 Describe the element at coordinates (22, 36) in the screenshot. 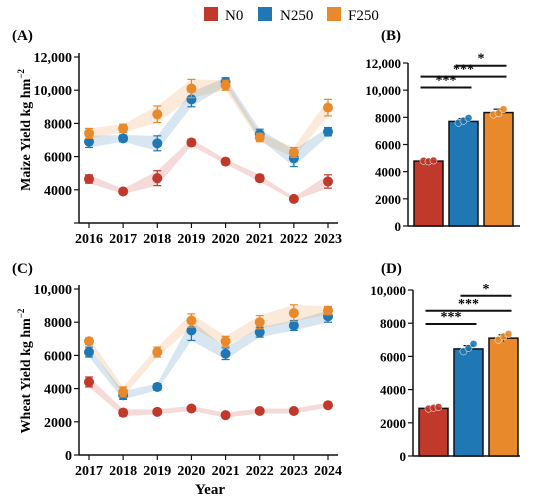

I see `panel-label-a: (A)` at that location.